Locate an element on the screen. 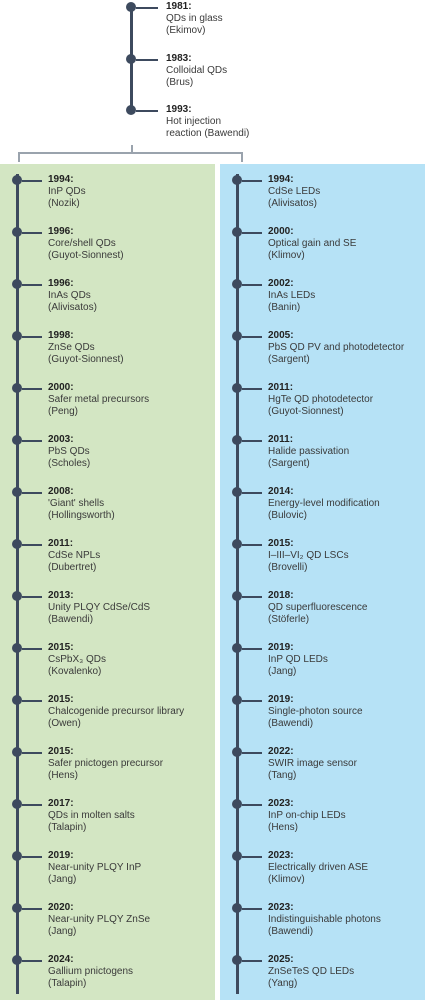  entry-year: 2015: is located at coordinates (61, 699).